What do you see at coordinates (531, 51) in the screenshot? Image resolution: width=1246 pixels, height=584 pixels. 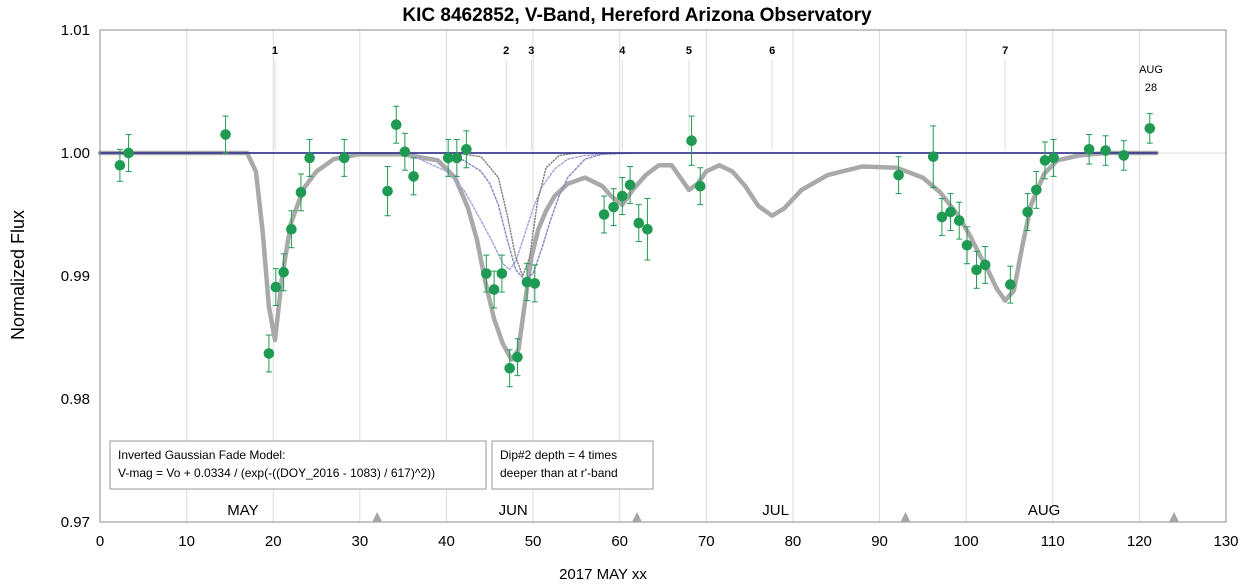 I see `dip-label: 3` at bounding box center [531, 51].